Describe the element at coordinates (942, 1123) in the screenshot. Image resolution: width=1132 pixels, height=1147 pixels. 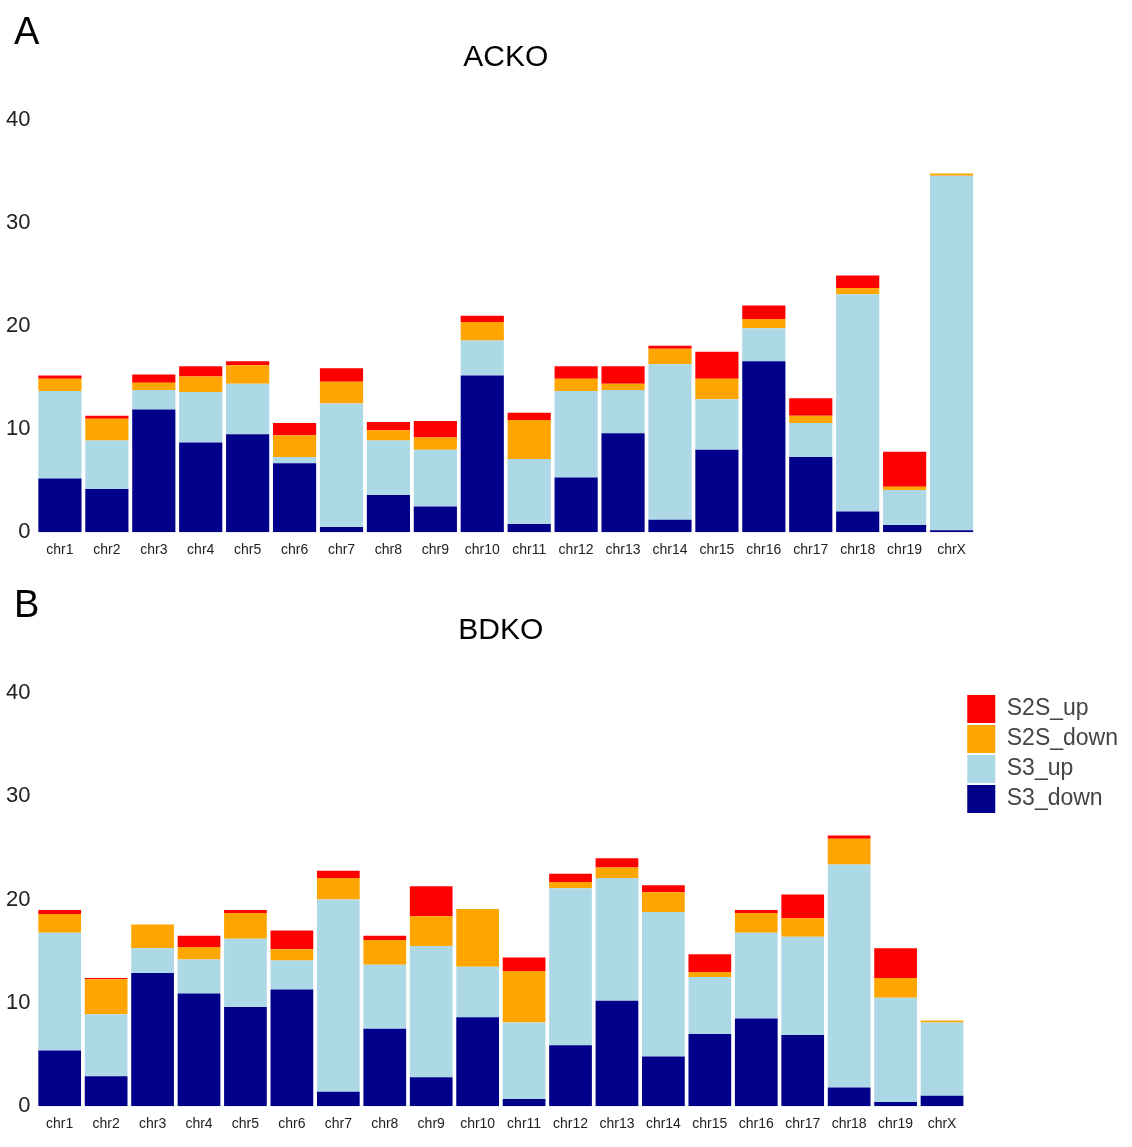
I see `x-tick-label: chrX` at that location.